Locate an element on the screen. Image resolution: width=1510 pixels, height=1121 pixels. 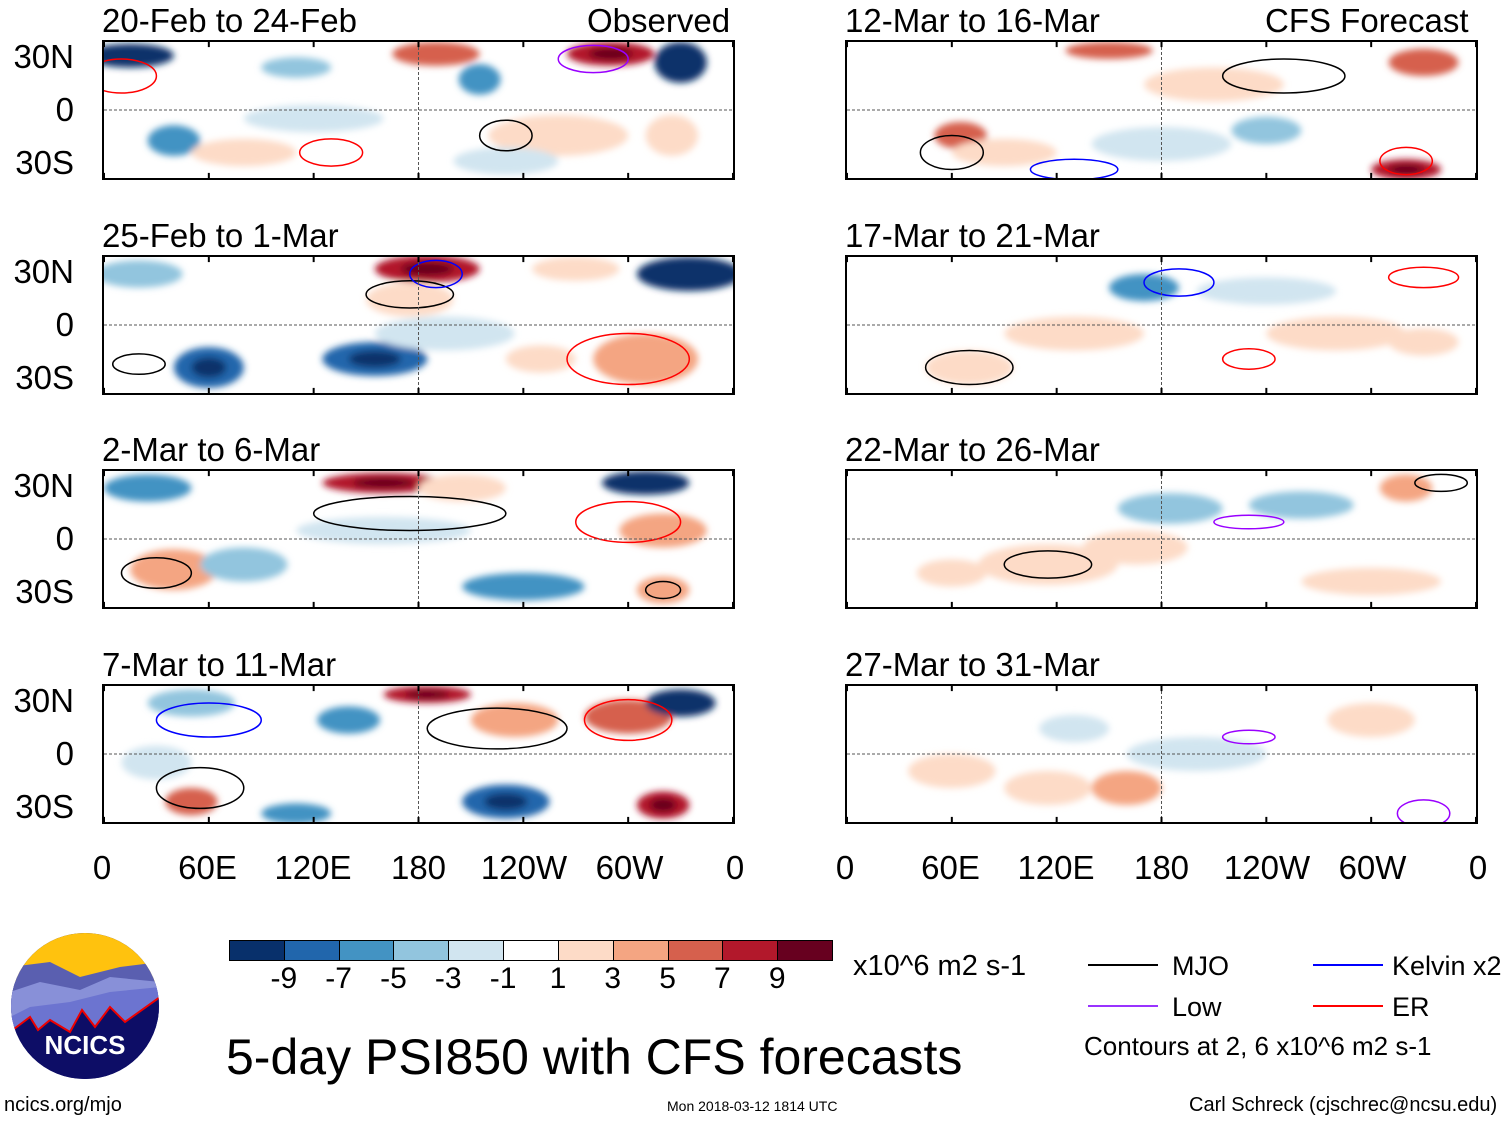
observed-label: Observed is located at coordinates (659, 20).